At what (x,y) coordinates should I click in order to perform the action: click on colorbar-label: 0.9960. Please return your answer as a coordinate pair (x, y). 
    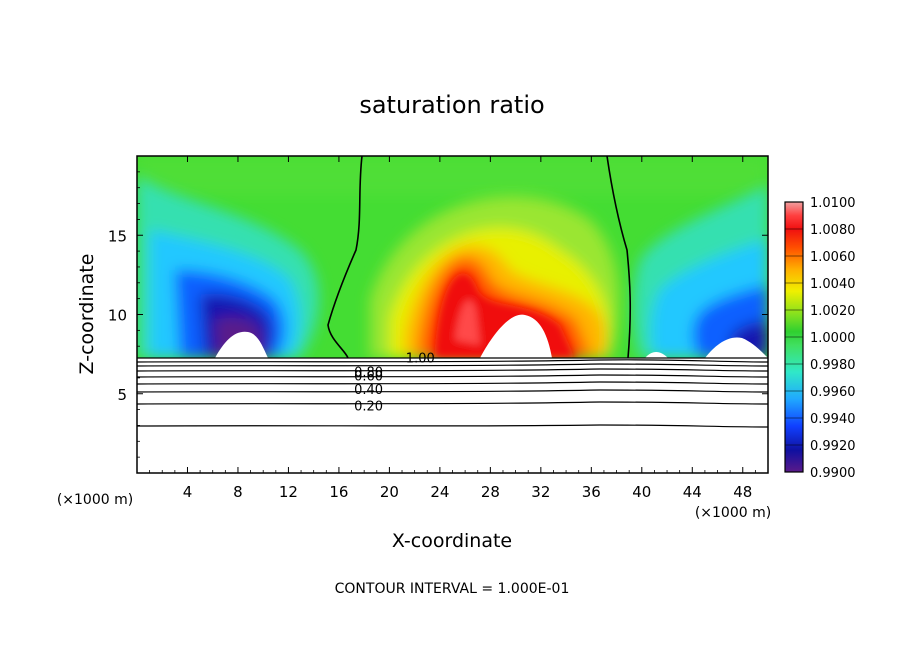
    Looking at the image, I should click on (833, 392).